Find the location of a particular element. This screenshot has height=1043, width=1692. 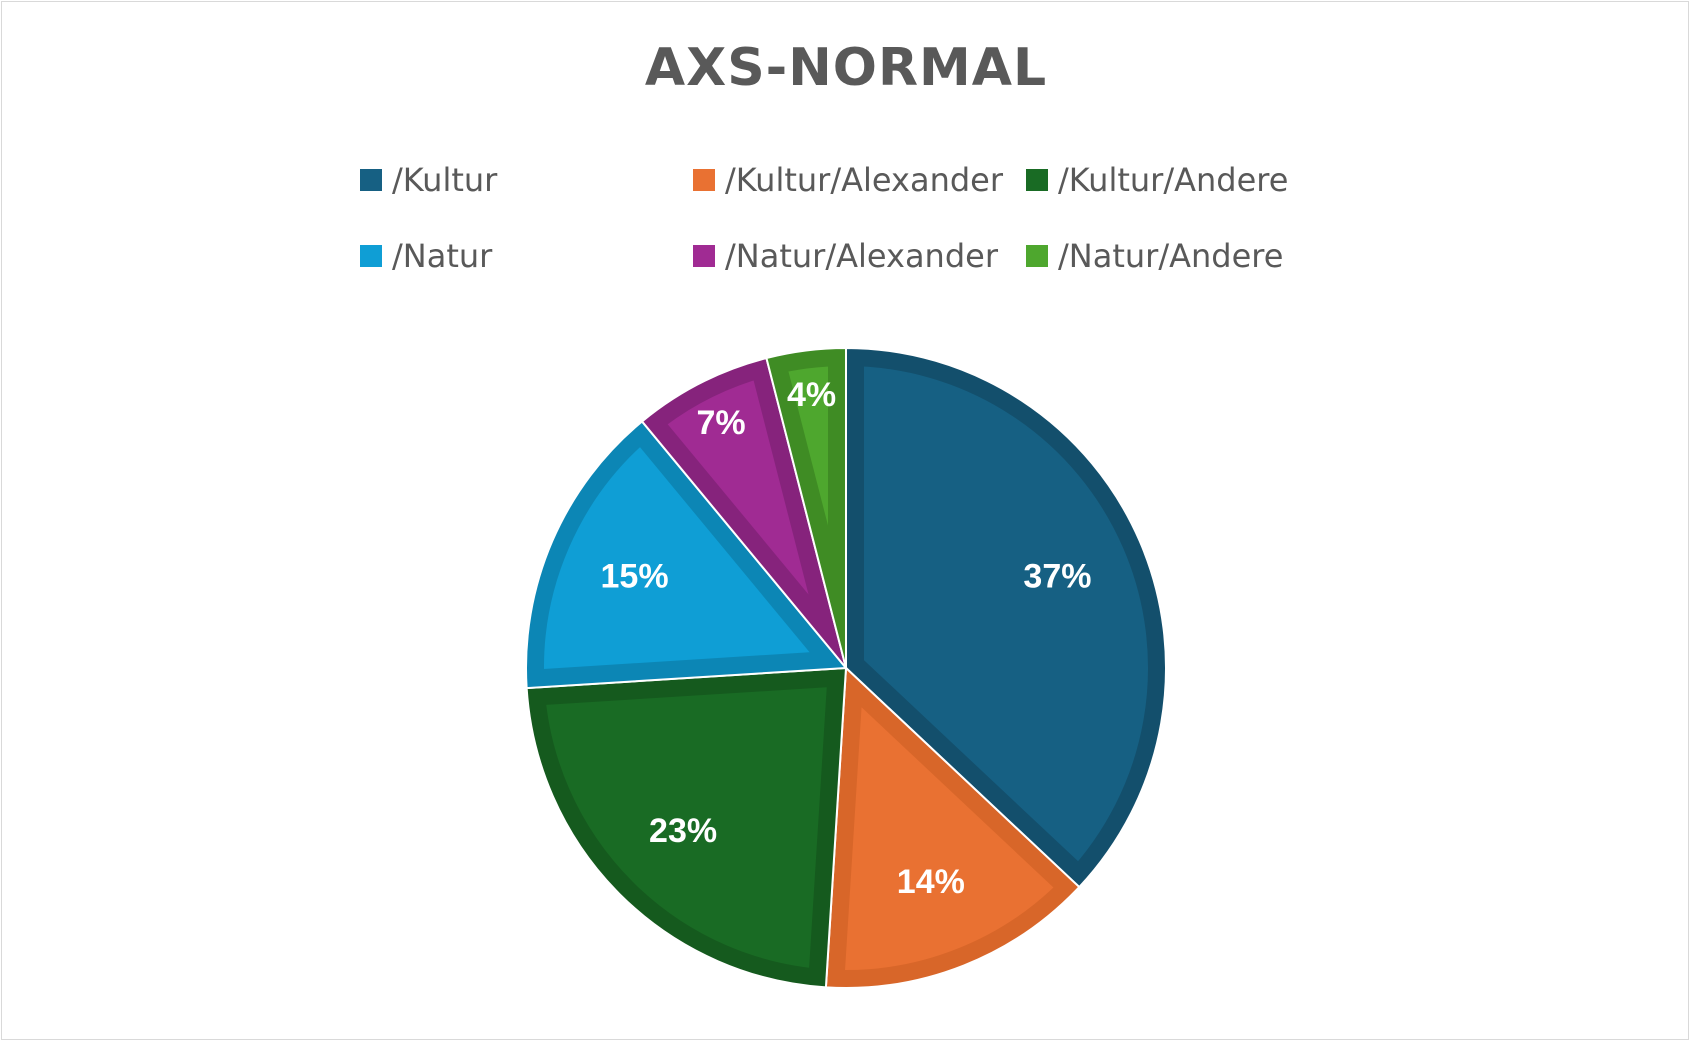

legend-item-kultur-alexander: /Kultur/Alexander is located at coordinates (859, 180).